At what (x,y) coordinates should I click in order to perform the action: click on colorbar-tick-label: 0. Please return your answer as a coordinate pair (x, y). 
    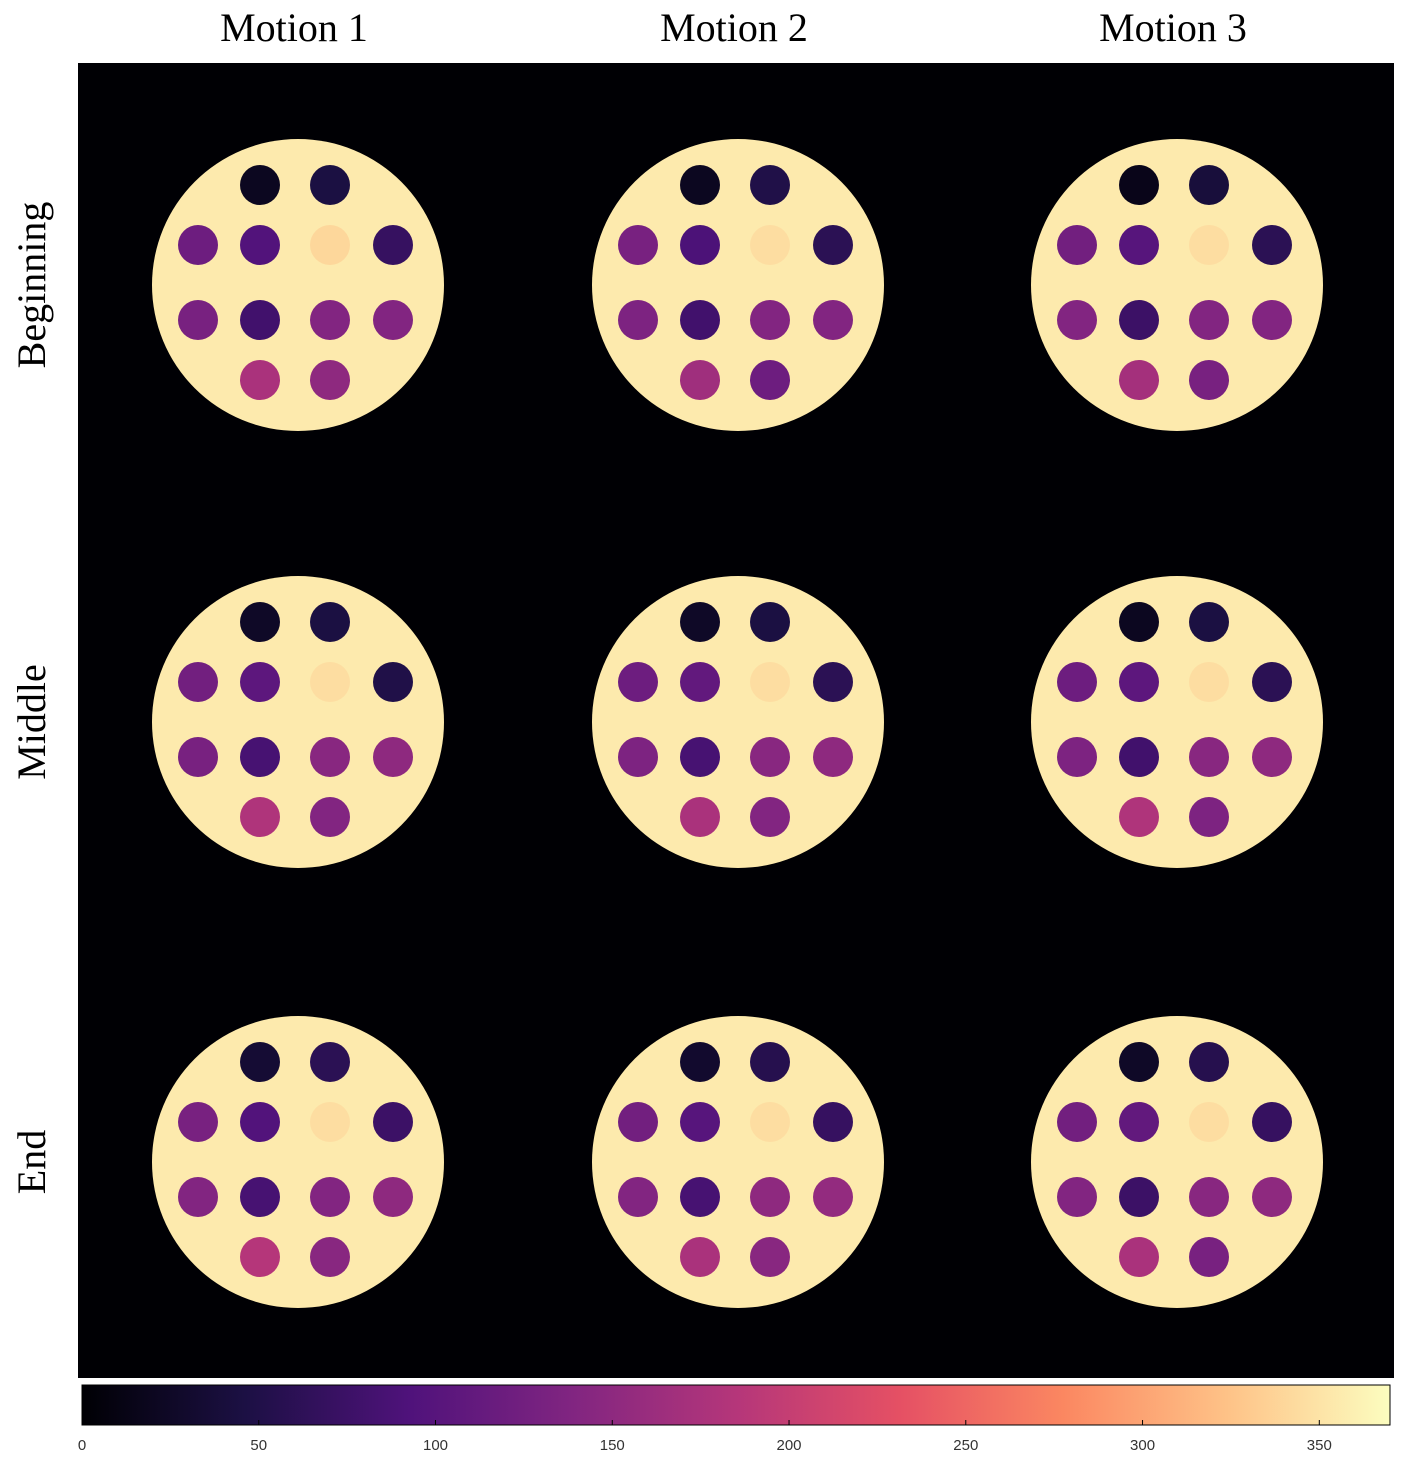
    Looking at the image, I should click on (82, 1445).